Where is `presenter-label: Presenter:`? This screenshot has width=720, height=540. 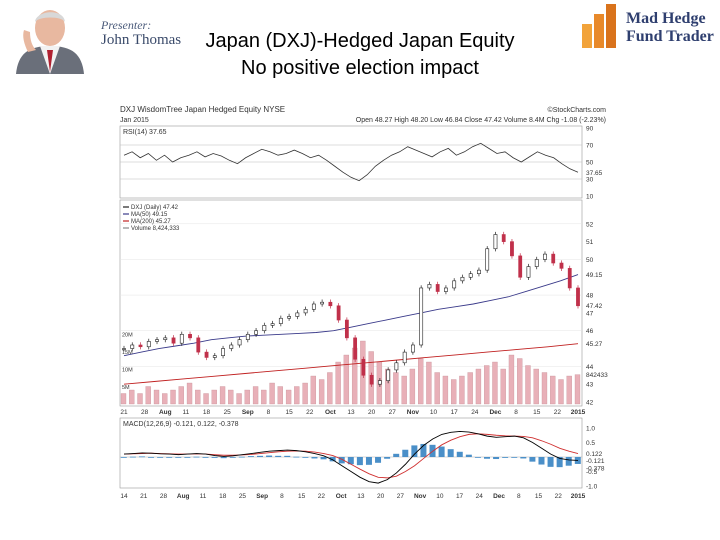 presenter-label: Presenter: is located at coordinates (126, 25).